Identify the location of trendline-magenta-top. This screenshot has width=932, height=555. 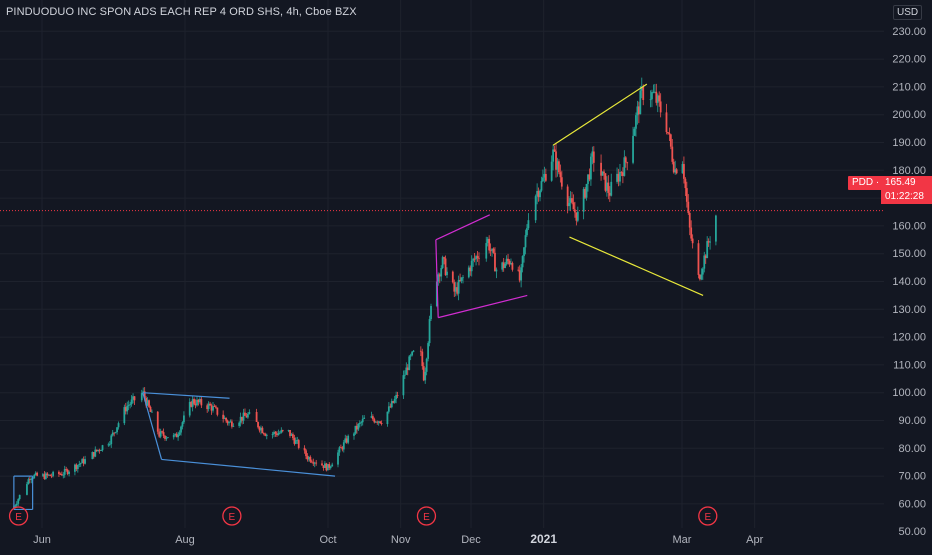
(463, 227).